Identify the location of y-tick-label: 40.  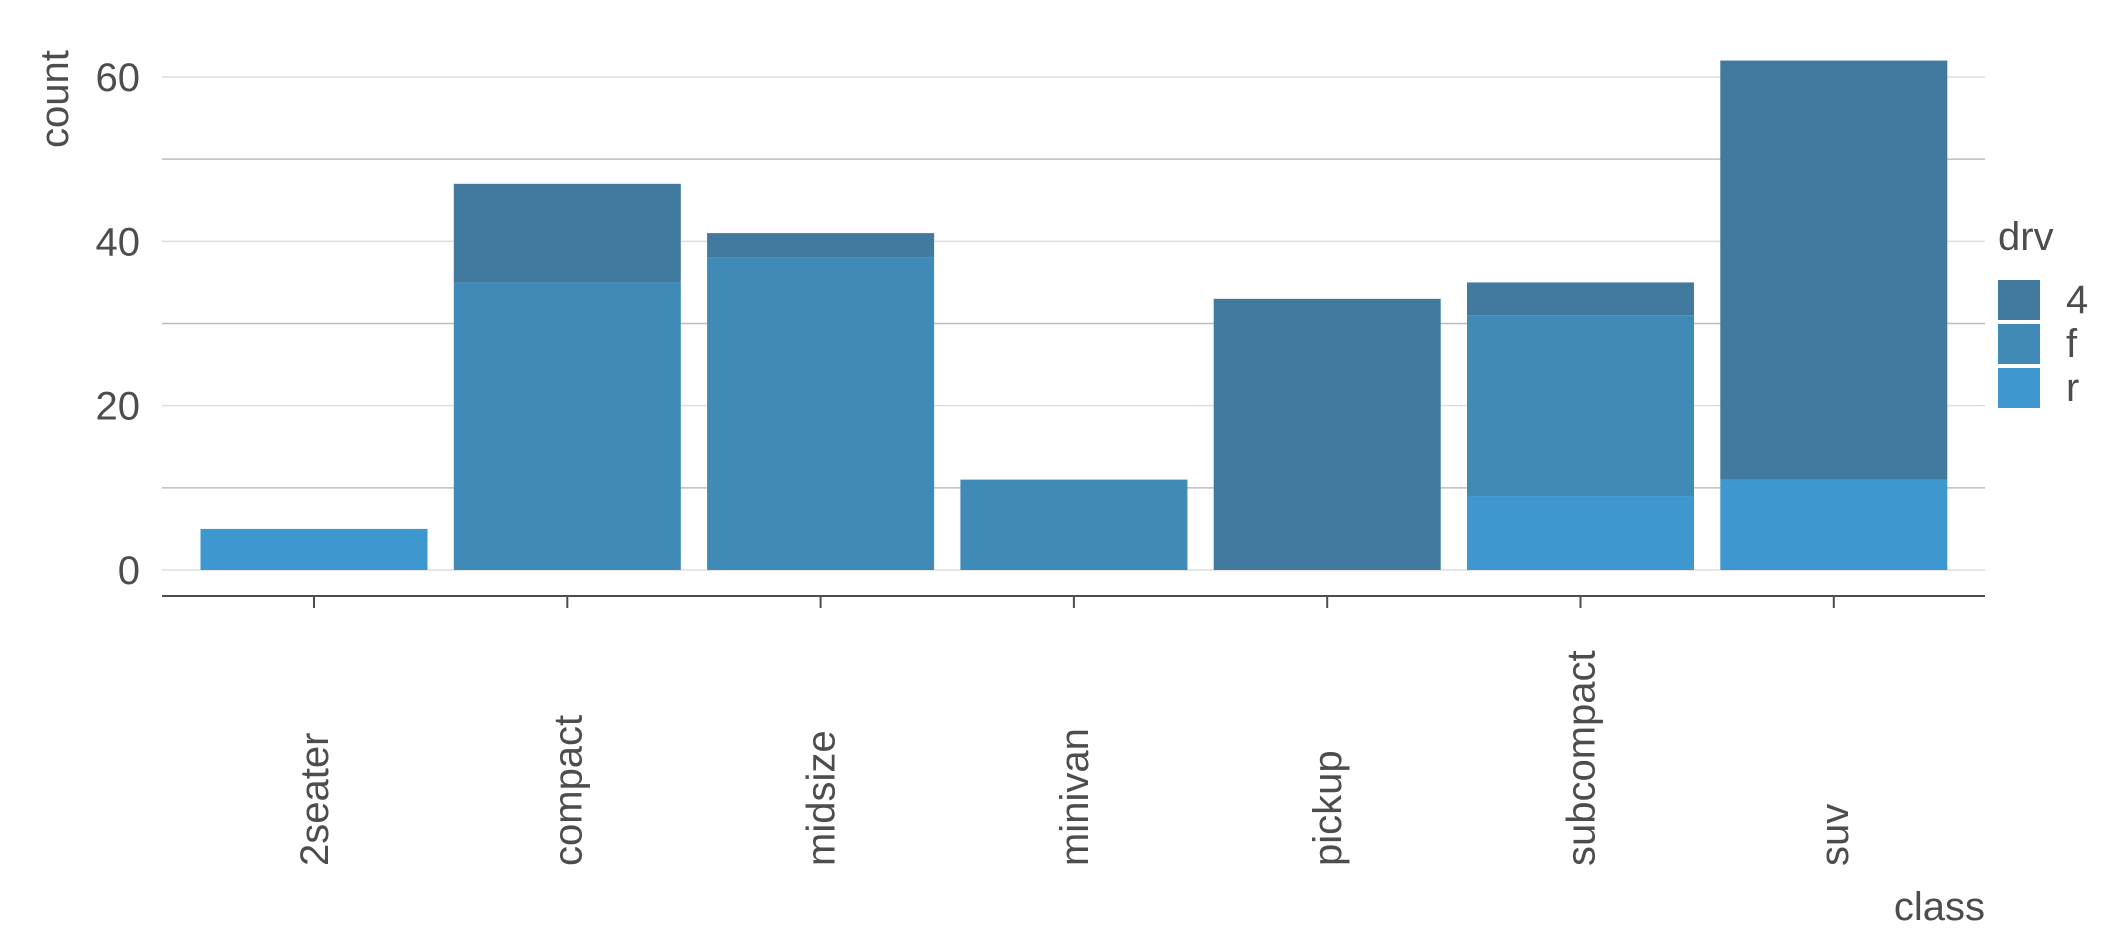
(118, 242).